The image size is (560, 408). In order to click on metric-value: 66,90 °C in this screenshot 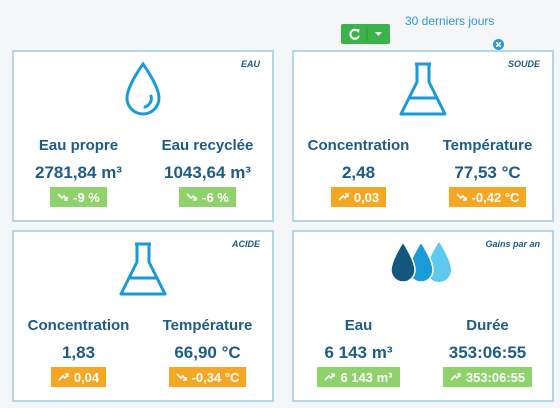, I will do `click(207, 352)`.